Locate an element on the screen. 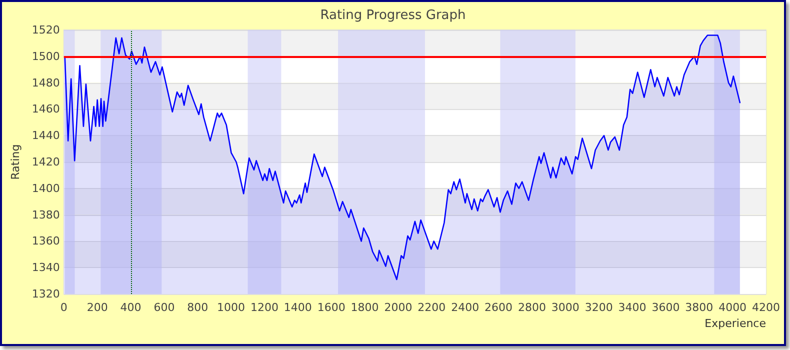 The width and height of the screenshot is (790, 350). y-tick-label: 1400 is located at coordinates (46, 188).